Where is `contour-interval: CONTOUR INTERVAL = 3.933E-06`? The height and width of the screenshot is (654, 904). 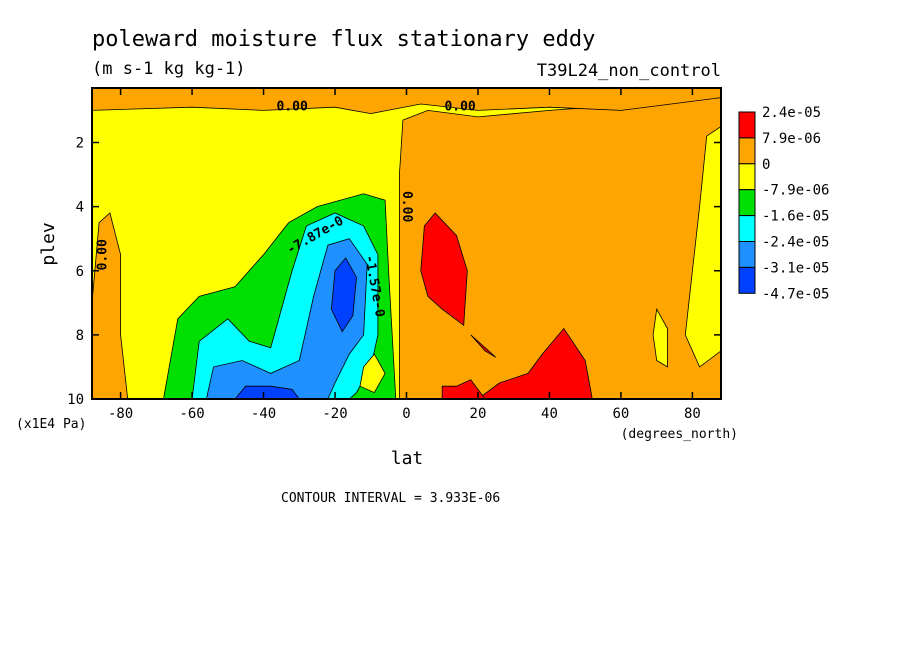
contour-interval: CONTOUR INTERVAL = 3.933E-06 is located at coordinates (390, 498).